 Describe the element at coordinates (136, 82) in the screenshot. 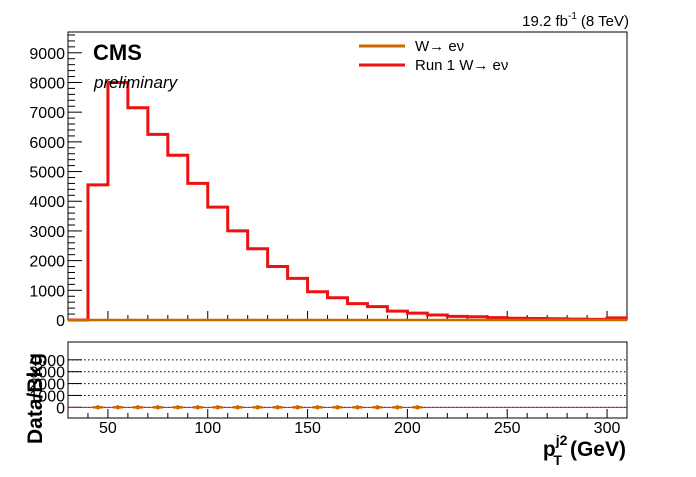

I see `preliminary-label: preliminary` at that location.